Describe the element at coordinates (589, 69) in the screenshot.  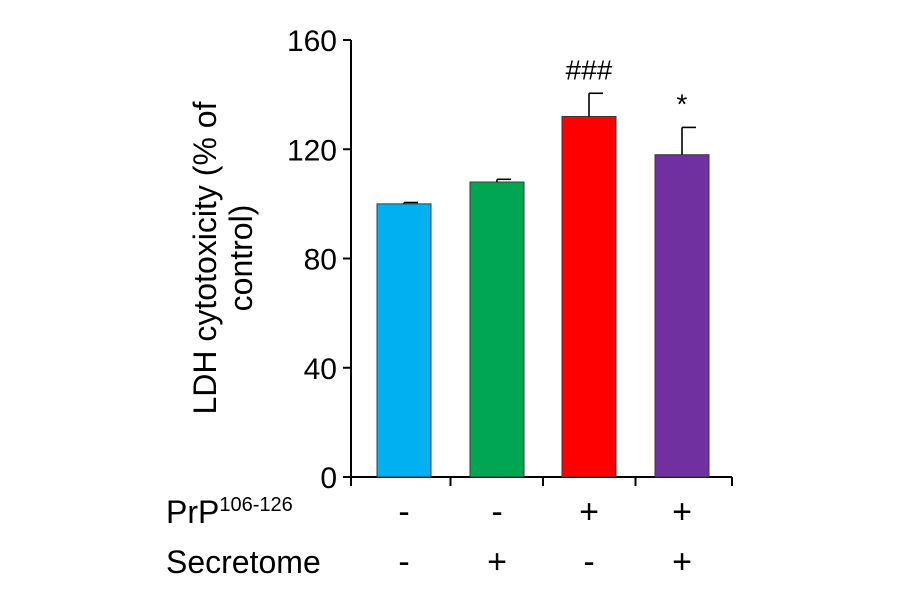
I see `significance-label: ###` at that location.